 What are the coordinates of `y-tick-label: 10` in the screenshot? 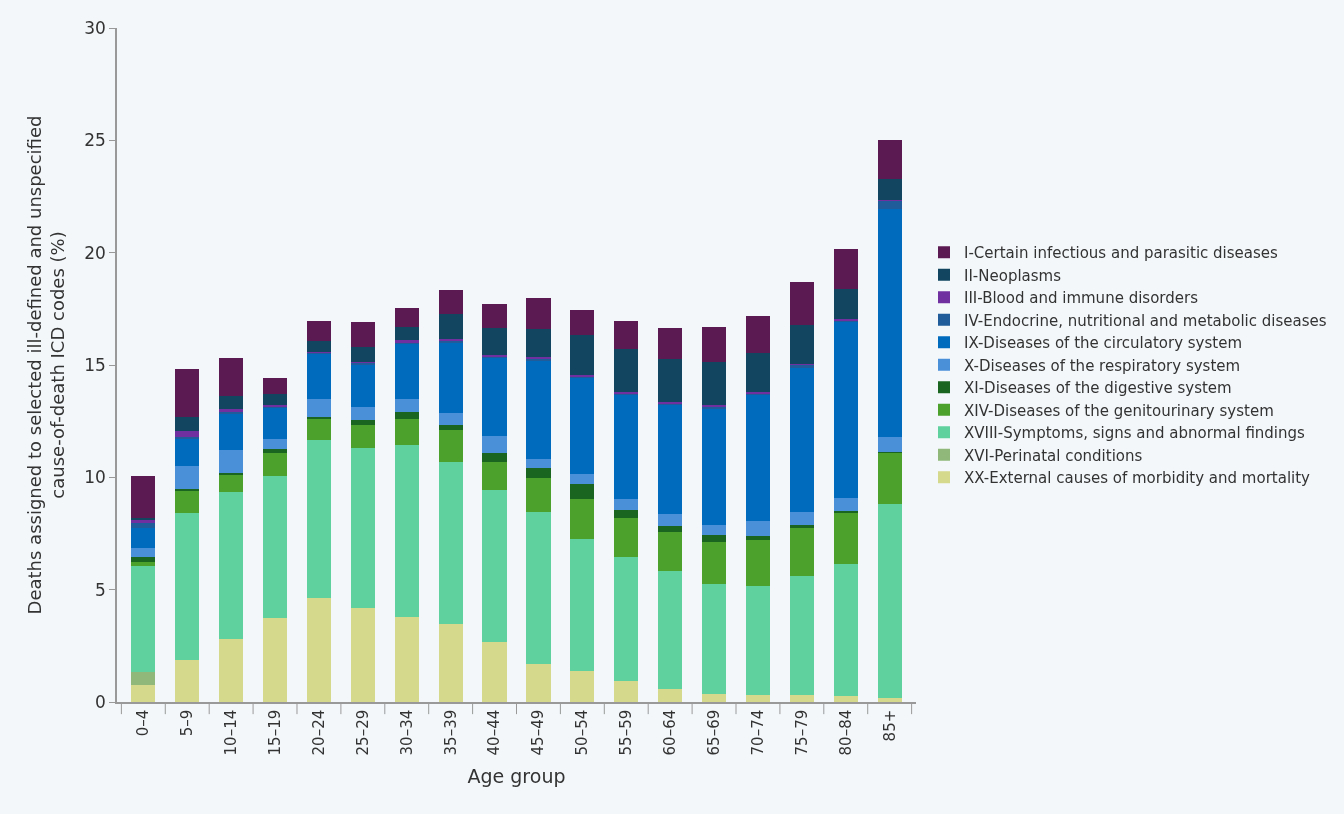 It's located at (95, 477).